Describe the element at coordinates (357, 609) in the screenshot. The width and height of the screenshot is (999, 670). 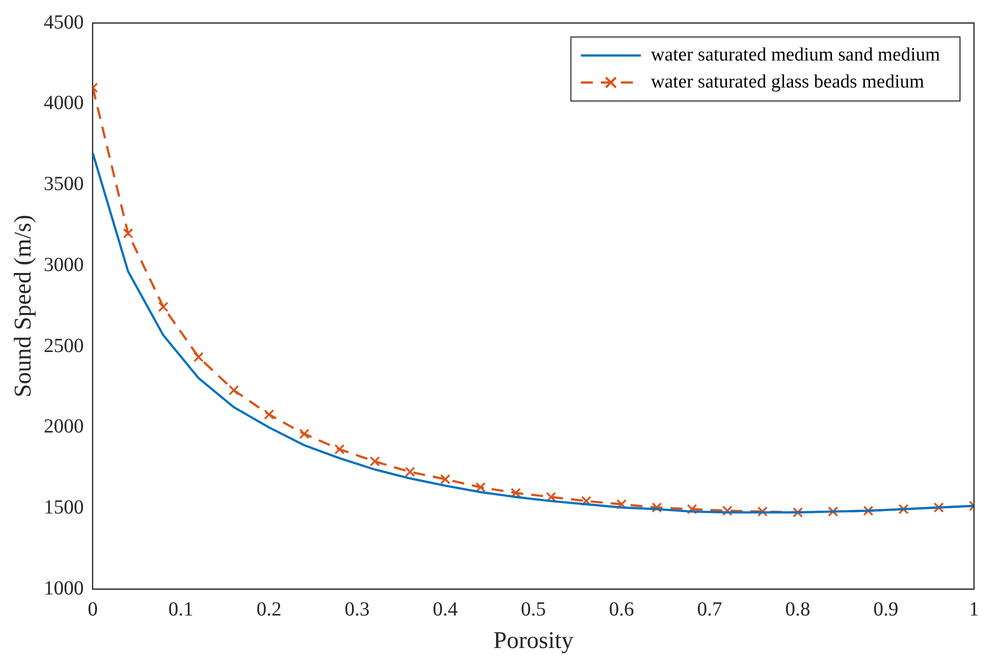
I see `x-tick-label: 0.3` at that location.